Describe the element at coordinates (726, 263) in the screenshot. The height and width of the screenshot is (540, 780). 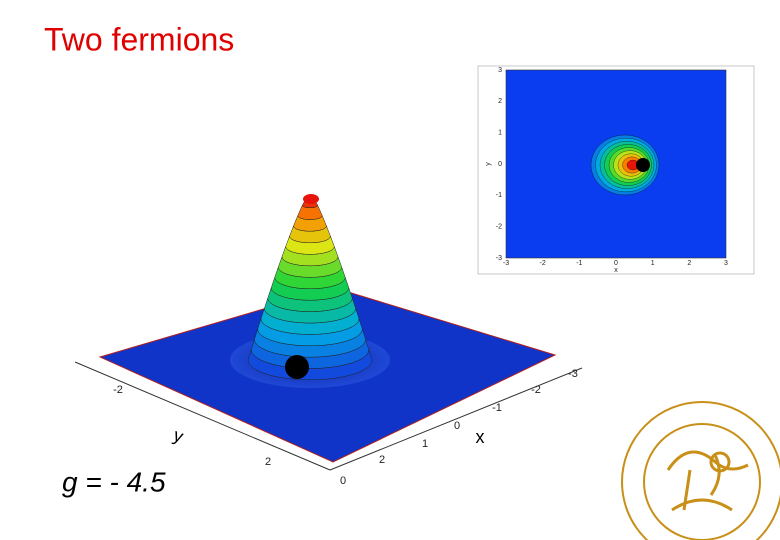
I see `x-tick-label: 3` at that location.